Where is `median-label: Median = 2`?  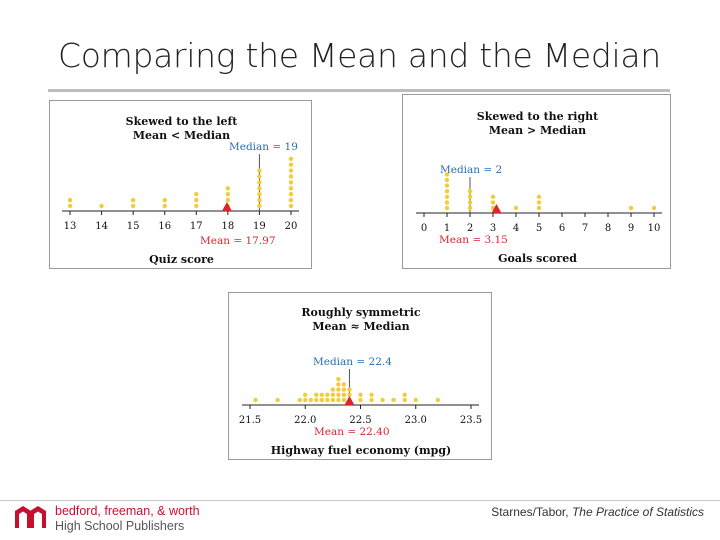
median-label: Median = 2 is located at coordinates (471, 170).